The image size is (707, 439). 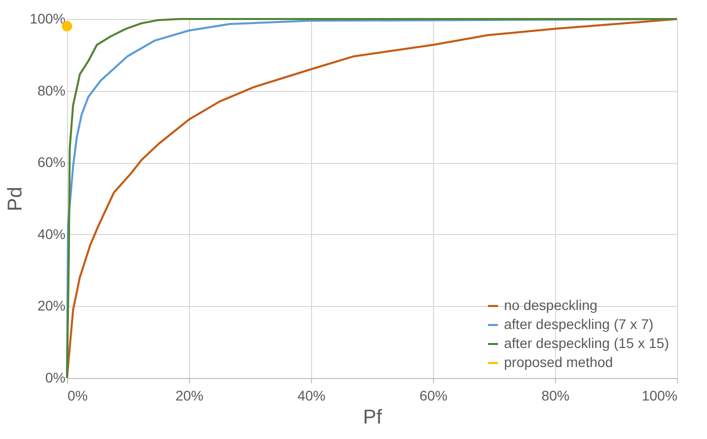 I want to click on y-tick-label: 0%, so click(x=55, y=378).